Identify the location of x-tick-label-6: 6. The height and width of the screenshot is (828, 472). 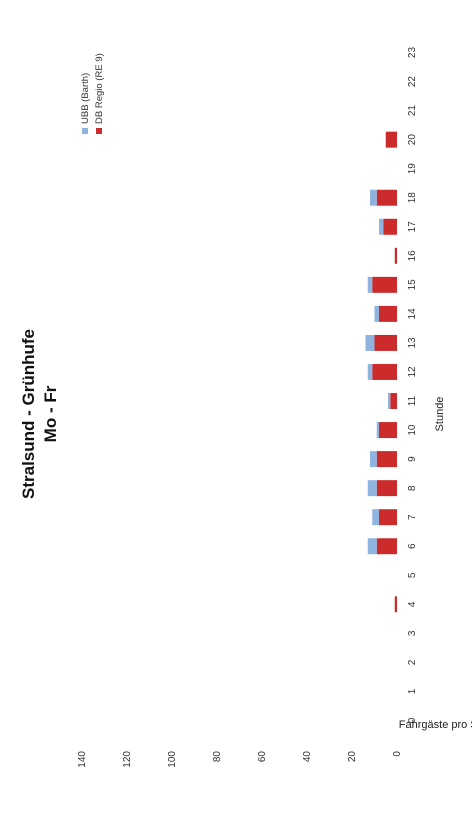
(412, 546).